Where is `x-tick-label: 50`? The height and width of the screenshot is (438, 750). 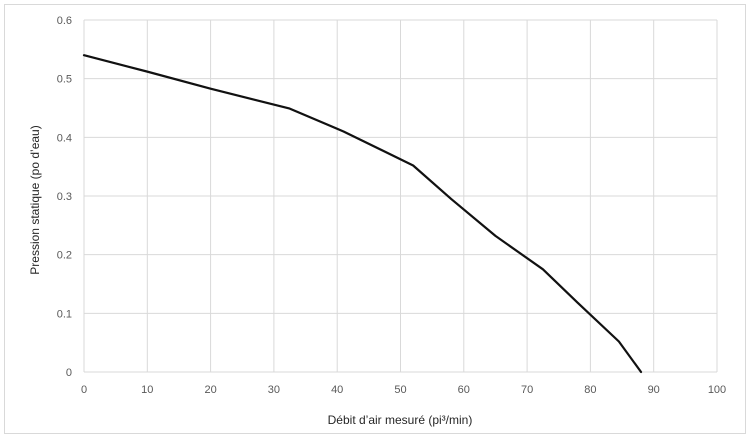 x-tick-label: 50 is located at coordinates (400, 390).